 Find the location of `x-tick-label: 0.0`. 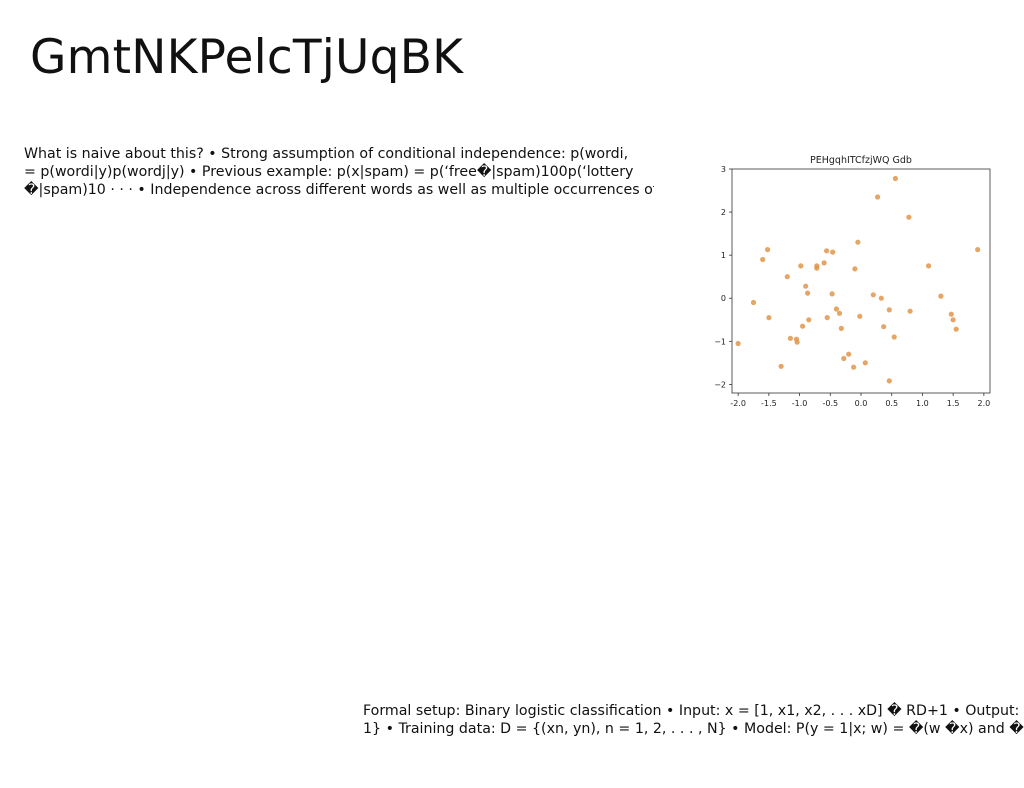

x-tick-label: 0.0 is located at coordinates (861, 403).